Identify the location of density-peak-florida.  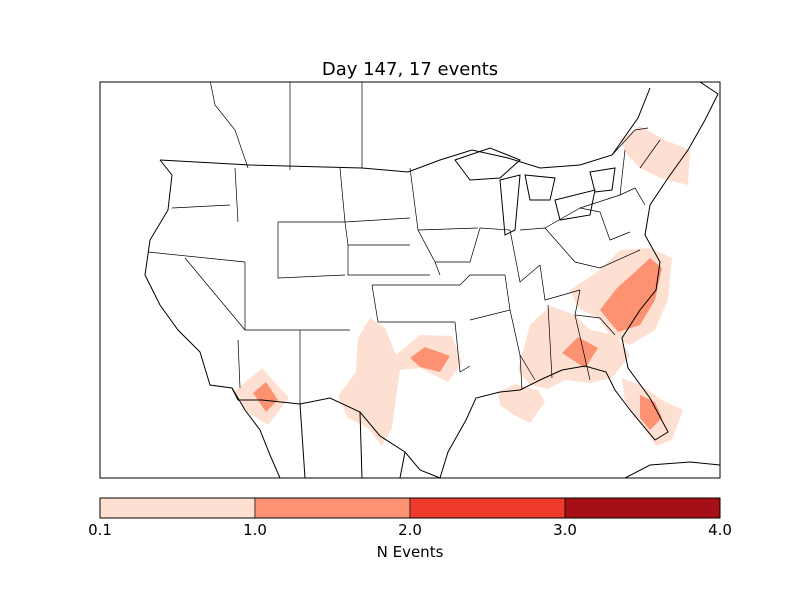
(651, 412).